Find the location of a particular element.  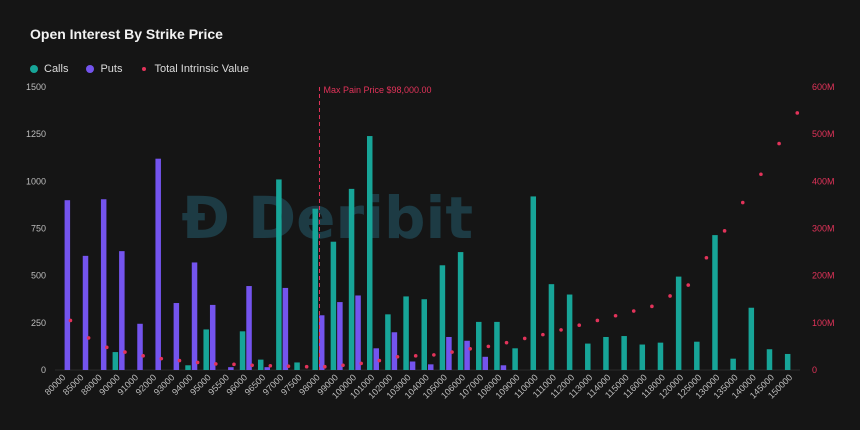

y-left-tick-label: 1500 is located at coordinates (36, 87).